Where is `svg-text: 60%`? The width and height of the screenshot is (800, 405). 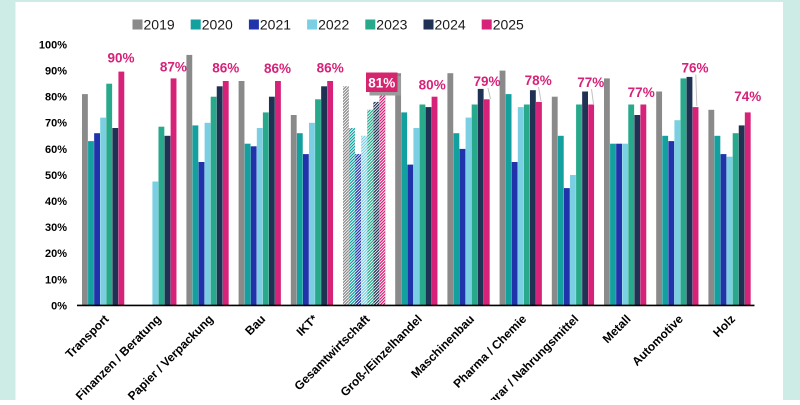 svg-text: 60% is located at coordinates (56, 150).